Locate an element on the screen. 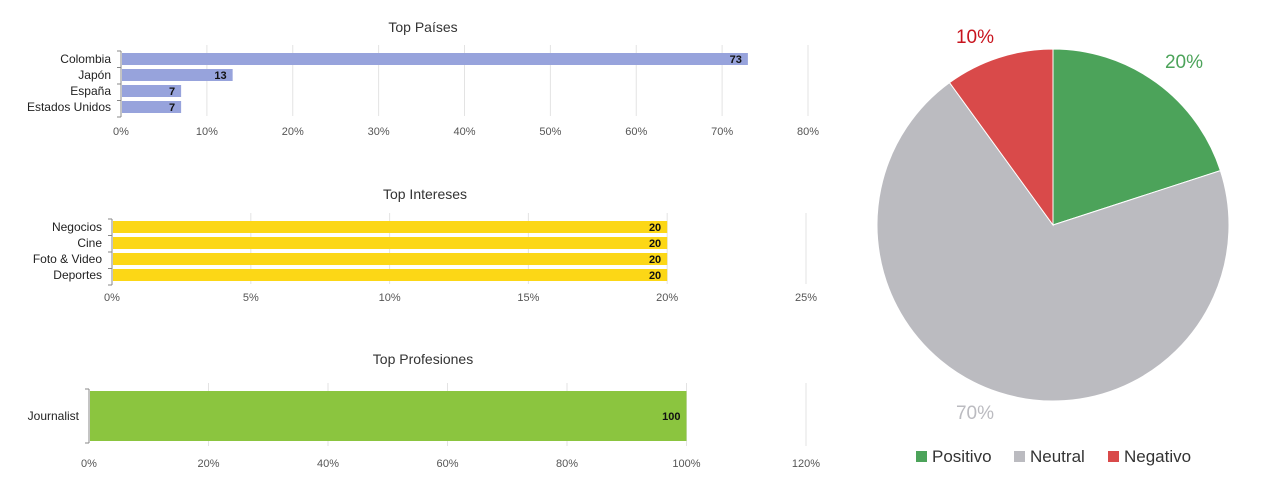 The image size is (1285, 491). x-tick-label-professions: 0% is located at coordinates (89, 464).